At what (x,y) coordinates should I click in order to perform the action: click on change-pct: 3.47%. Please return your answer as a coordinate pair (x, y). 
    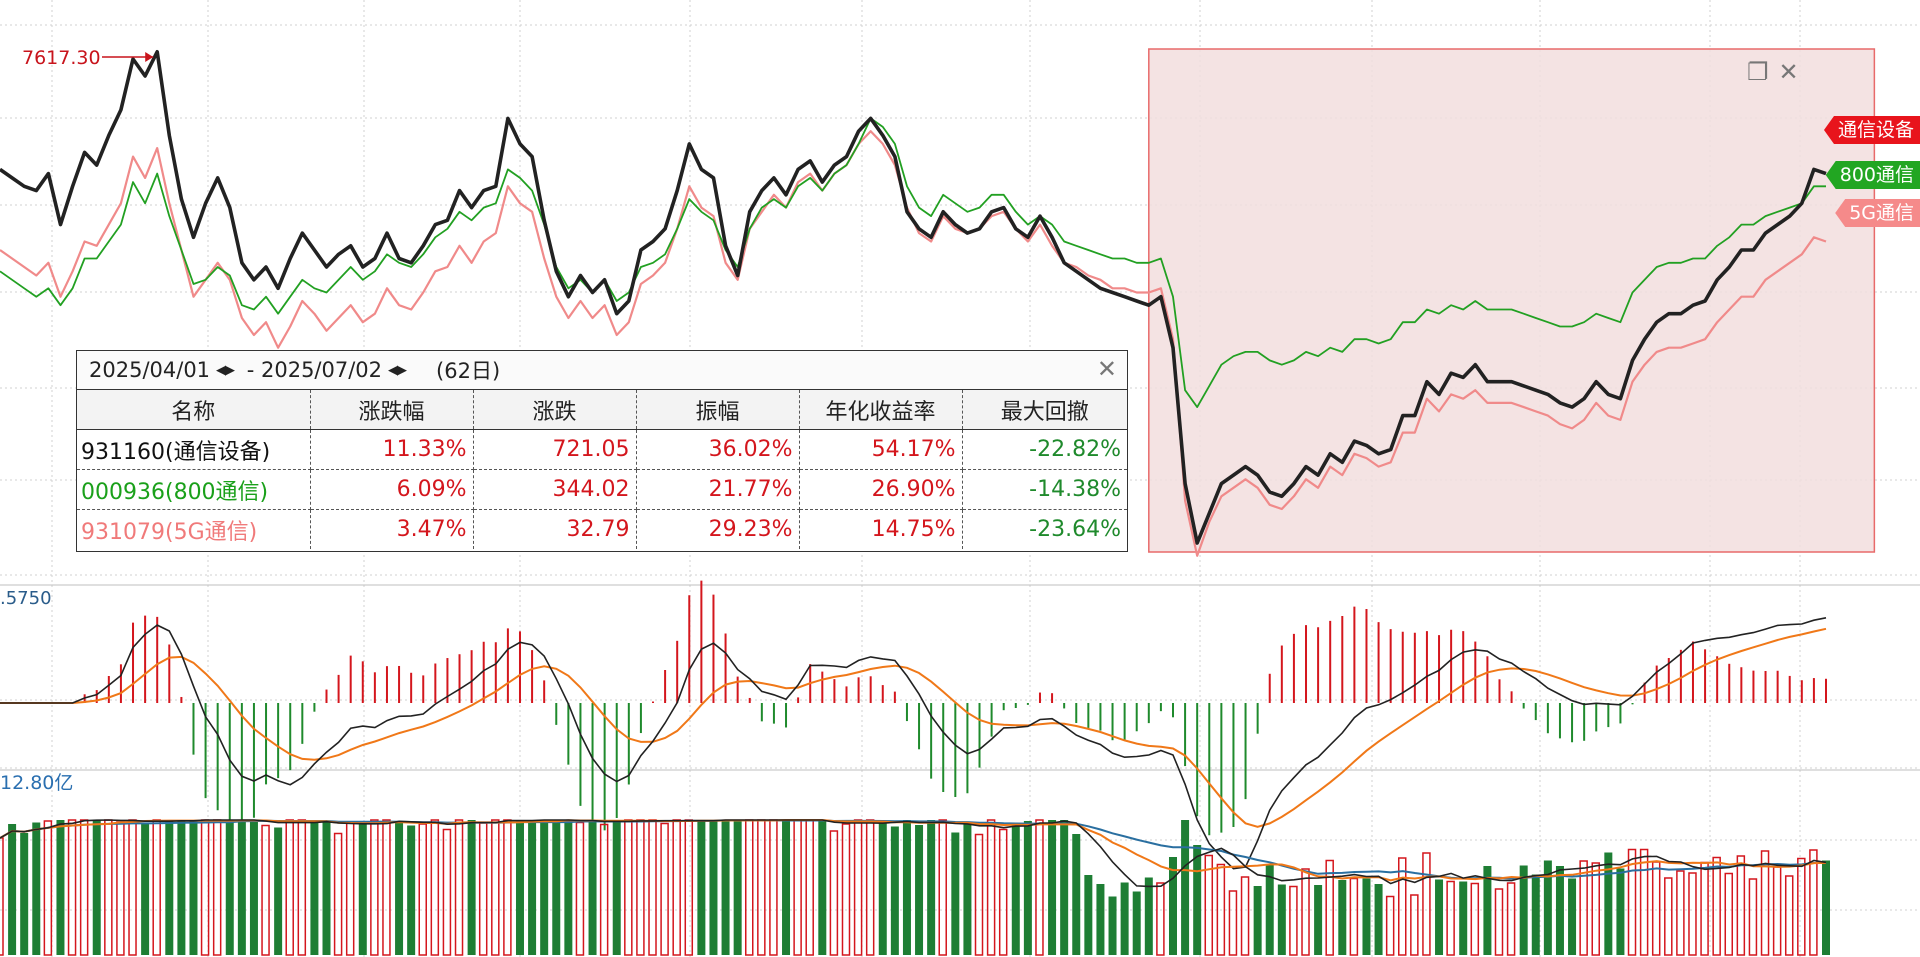
    Looking at the image, I should click on (392, 529).